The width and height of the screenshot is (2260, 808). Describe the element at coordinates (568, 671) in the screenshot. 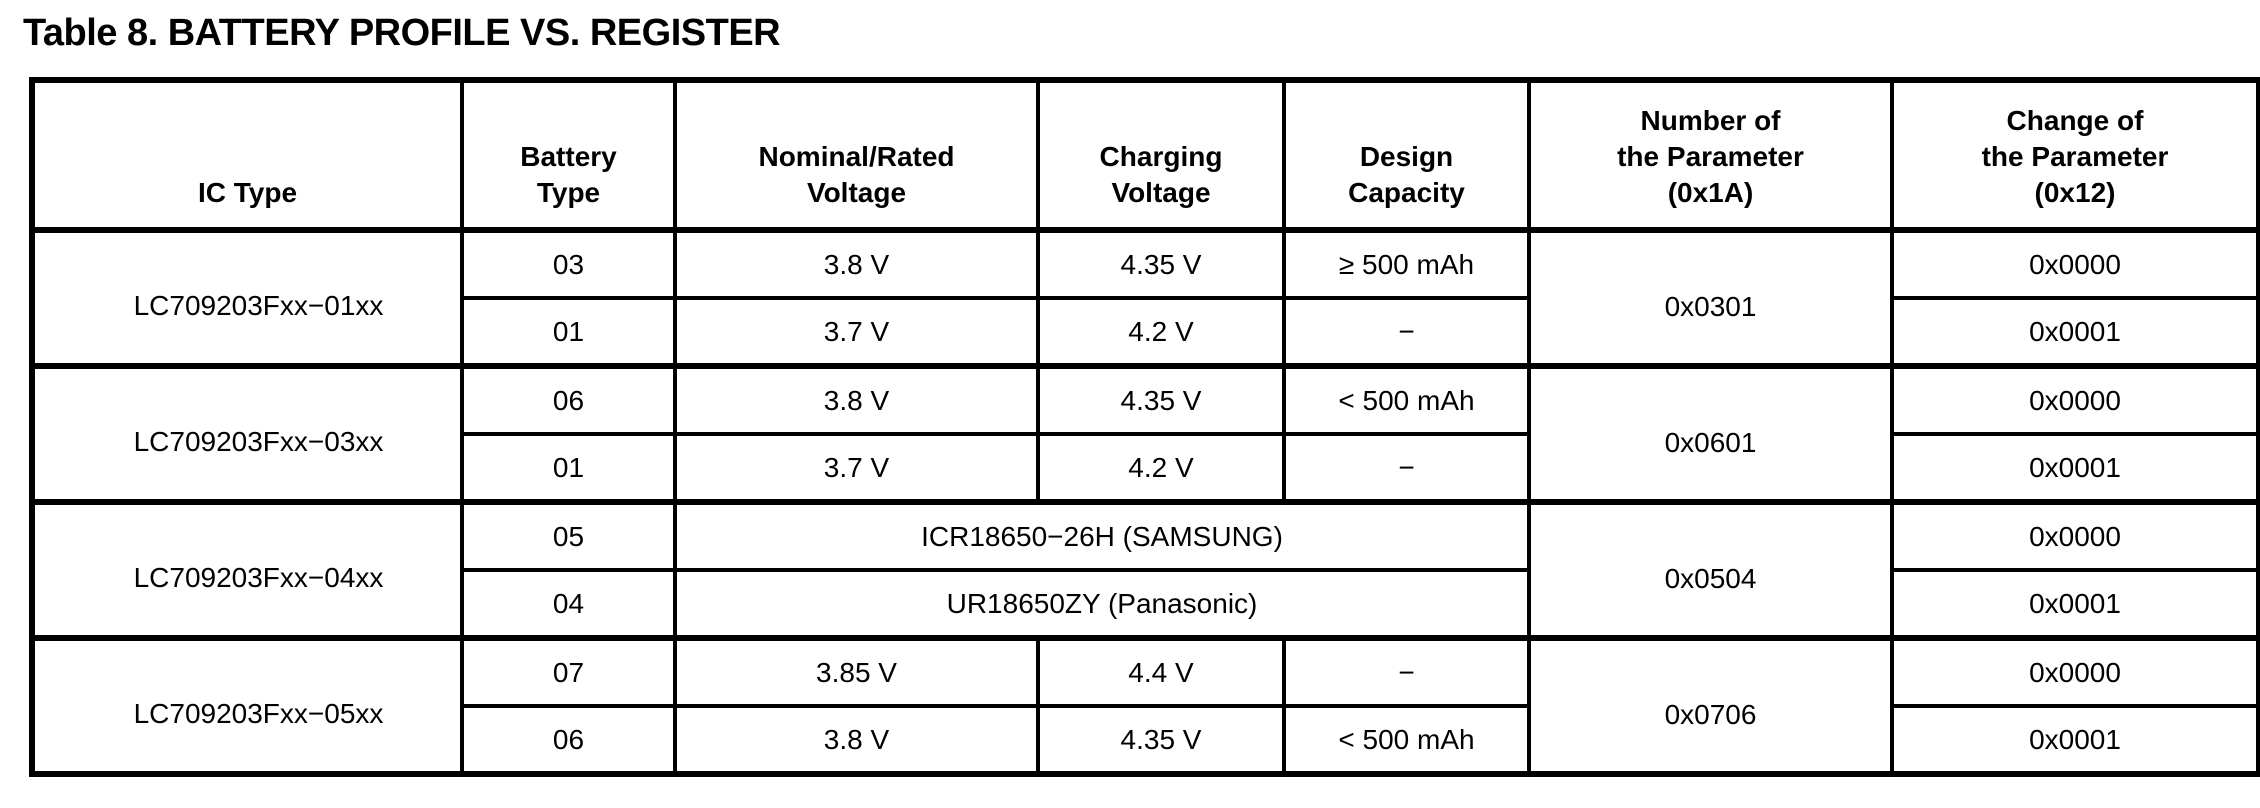

I see `cell-battery-type: 07` at that location.